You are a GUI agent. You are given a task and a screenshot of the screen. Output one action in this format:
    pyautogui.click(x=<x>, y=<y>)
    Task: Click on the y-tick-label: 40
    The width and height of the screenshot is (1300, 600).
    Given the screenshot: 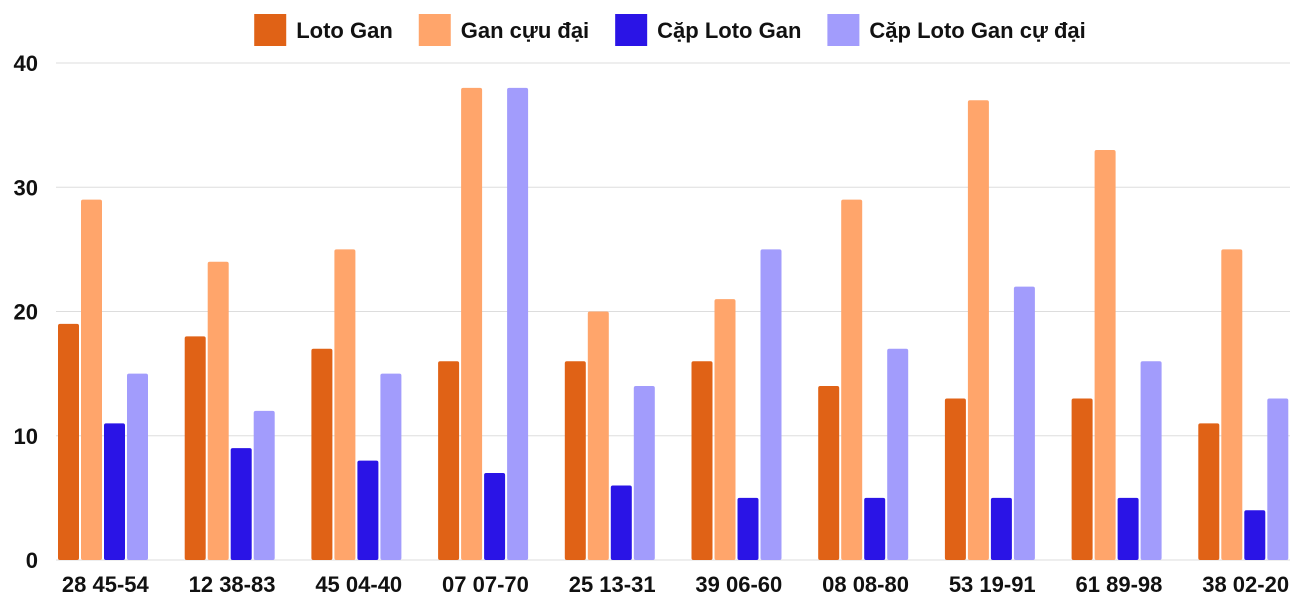 What is the action you would take?
    pyautogui.click(x=26, y=63)
    